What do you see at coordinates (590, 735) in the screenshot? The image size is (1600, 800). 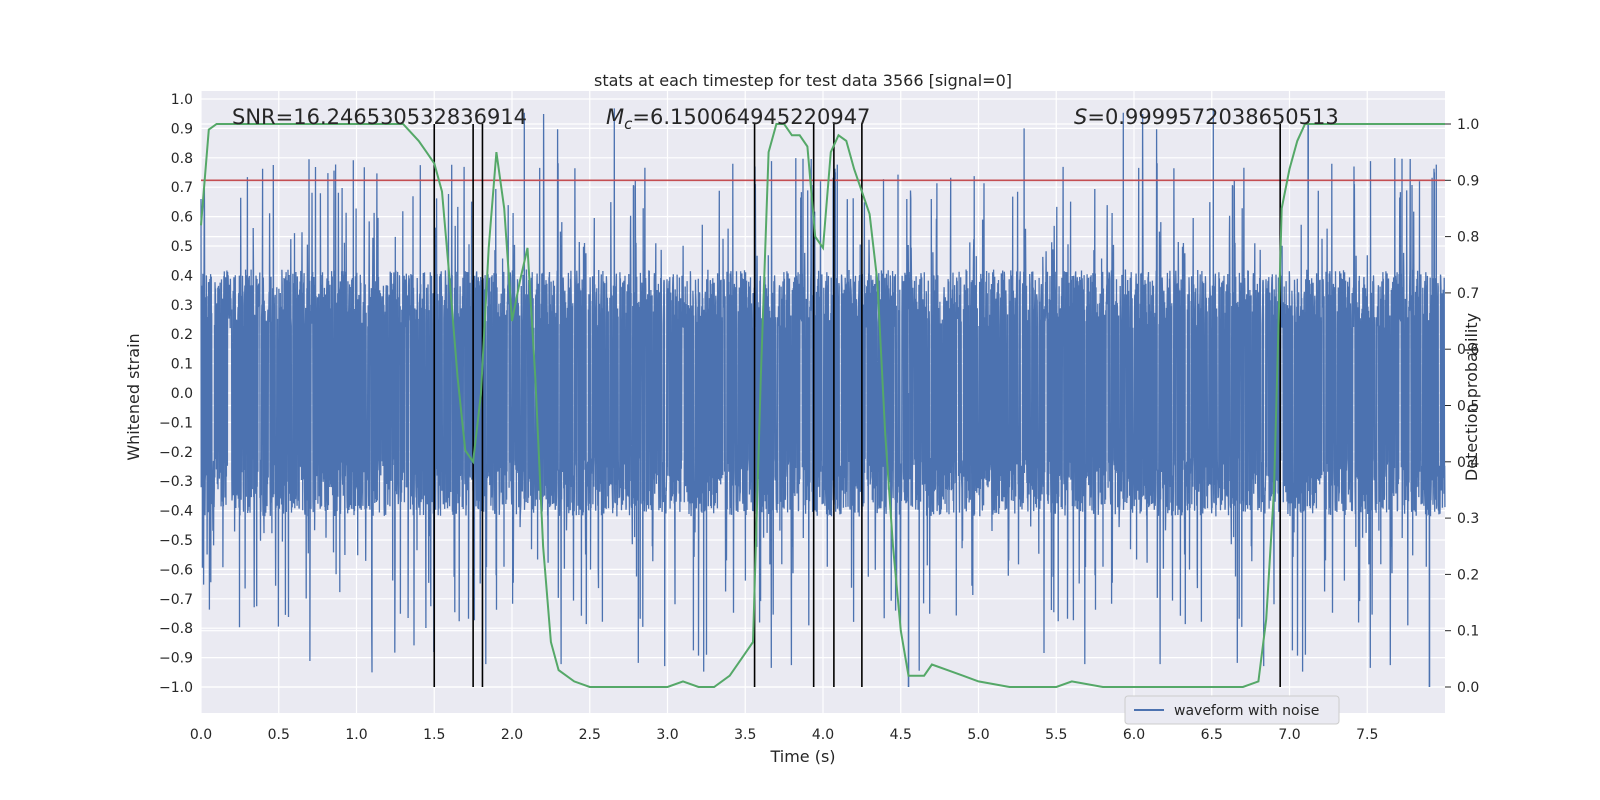 I see `x-tick-label: 2.5` at bounding box center [590, 735].